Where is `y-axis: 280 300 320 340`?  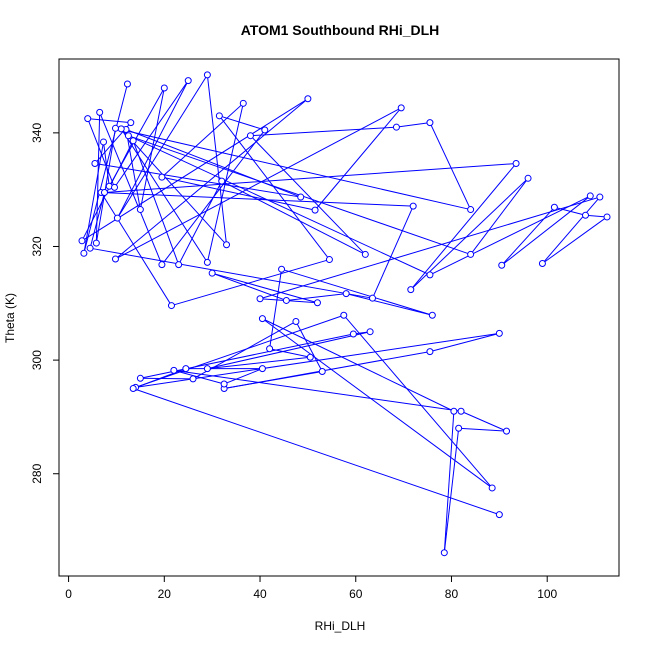
y-axis: 280 300 320 340 is located at coordinates (45, 303).